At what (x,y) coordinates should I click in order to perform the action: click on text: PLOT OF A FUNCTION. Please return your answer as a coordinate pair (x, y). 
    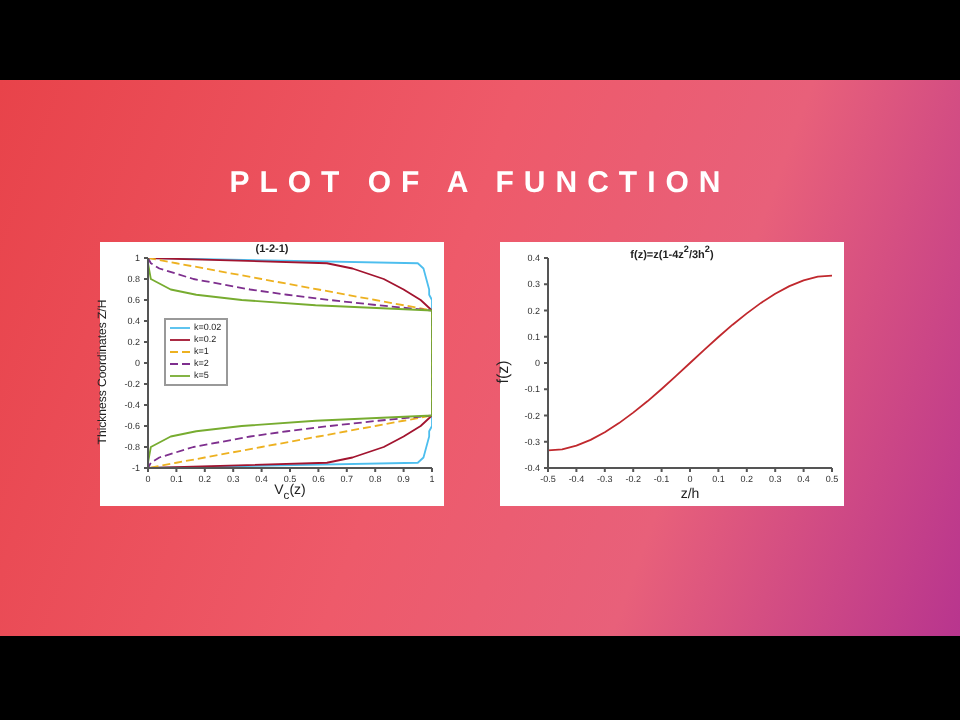
    Looking at the image, I should click on (480, 183).